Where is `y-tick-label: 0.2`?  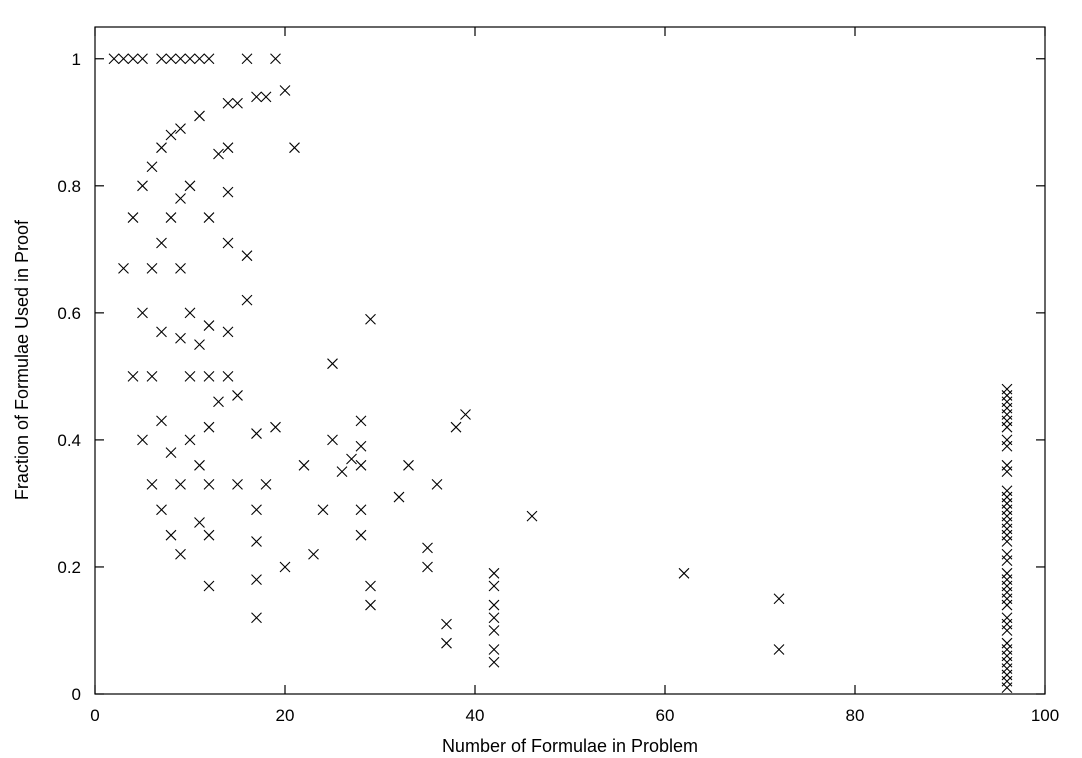 y-tick-label: 0.2 is located at coordinates (69, 567).